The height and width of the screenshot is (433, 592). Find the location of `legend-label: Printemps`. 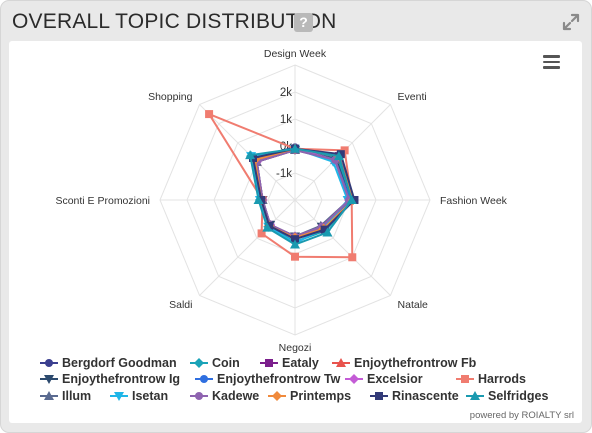

legend-label: Printemps is located at coordinates (321, 396).